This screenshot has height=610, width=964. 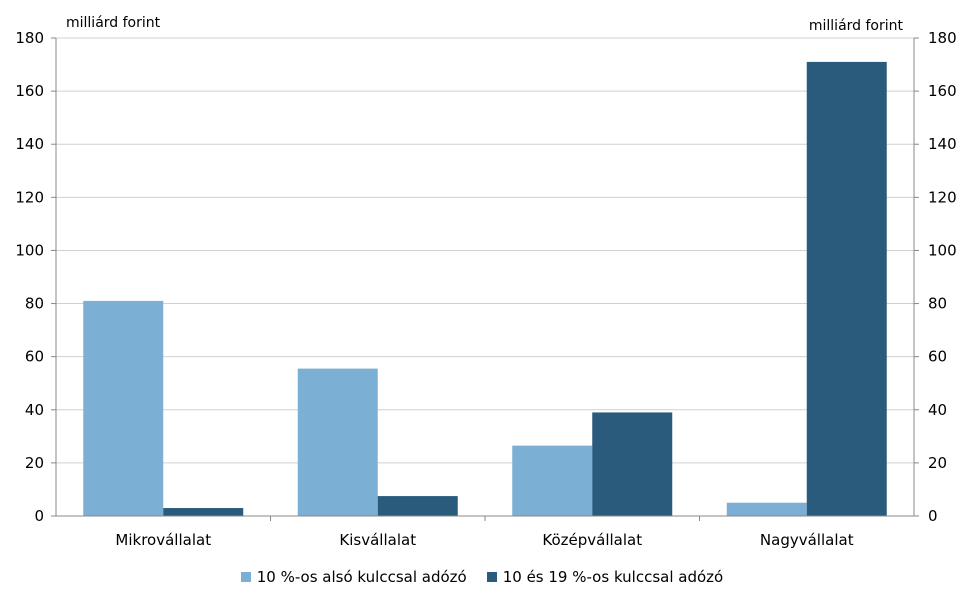 What do you see at coordinates (807, 540) in the screenshot?
I see `x-tick-label: Nagyvállalat` at bounding box center [807, 540].